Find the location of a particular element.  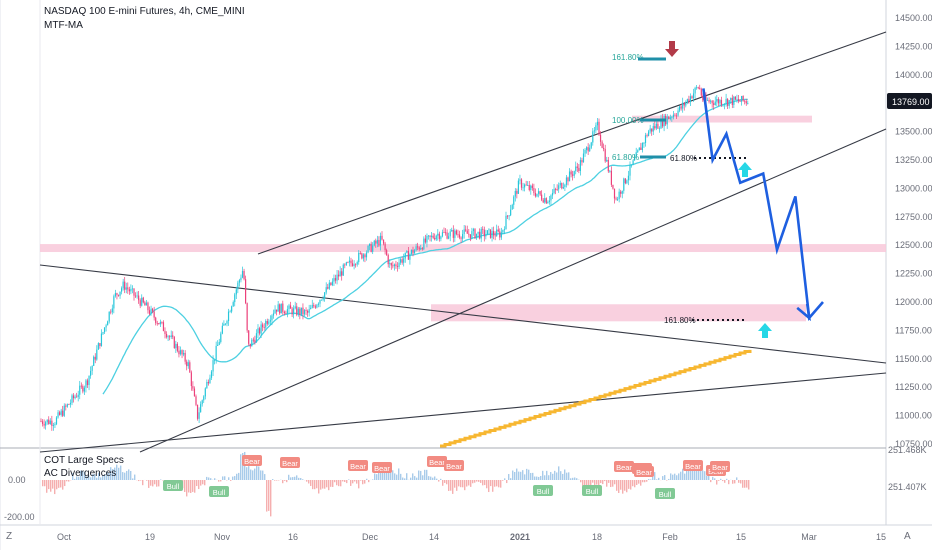

time-axis: Oct 19 Nov 16 Dec 14 2021 18 Feb 15 Mar 15 is located at coordinates (471, 537).